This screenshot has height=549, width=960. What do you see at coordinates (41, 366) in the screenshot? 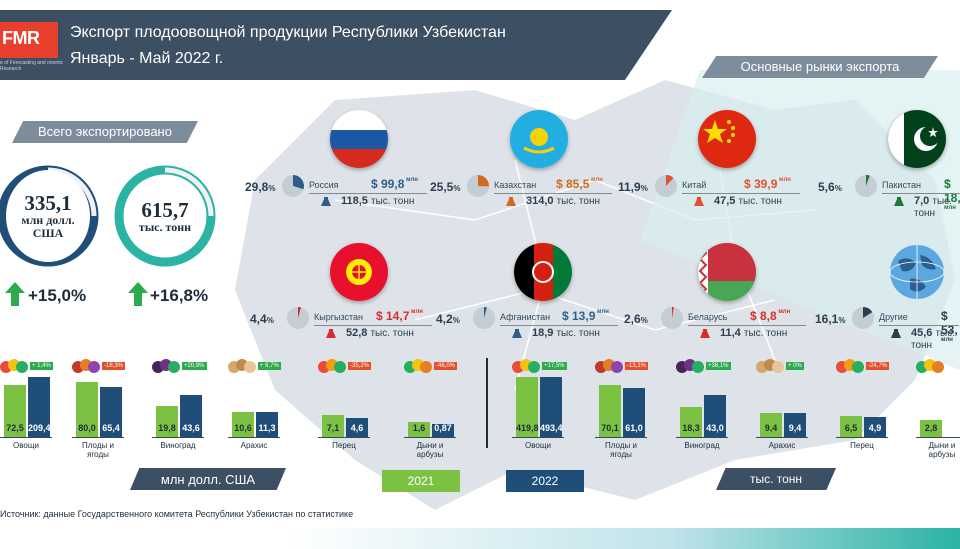
I see `change-badge: + 1,4%` at bounding box center [41, 366].